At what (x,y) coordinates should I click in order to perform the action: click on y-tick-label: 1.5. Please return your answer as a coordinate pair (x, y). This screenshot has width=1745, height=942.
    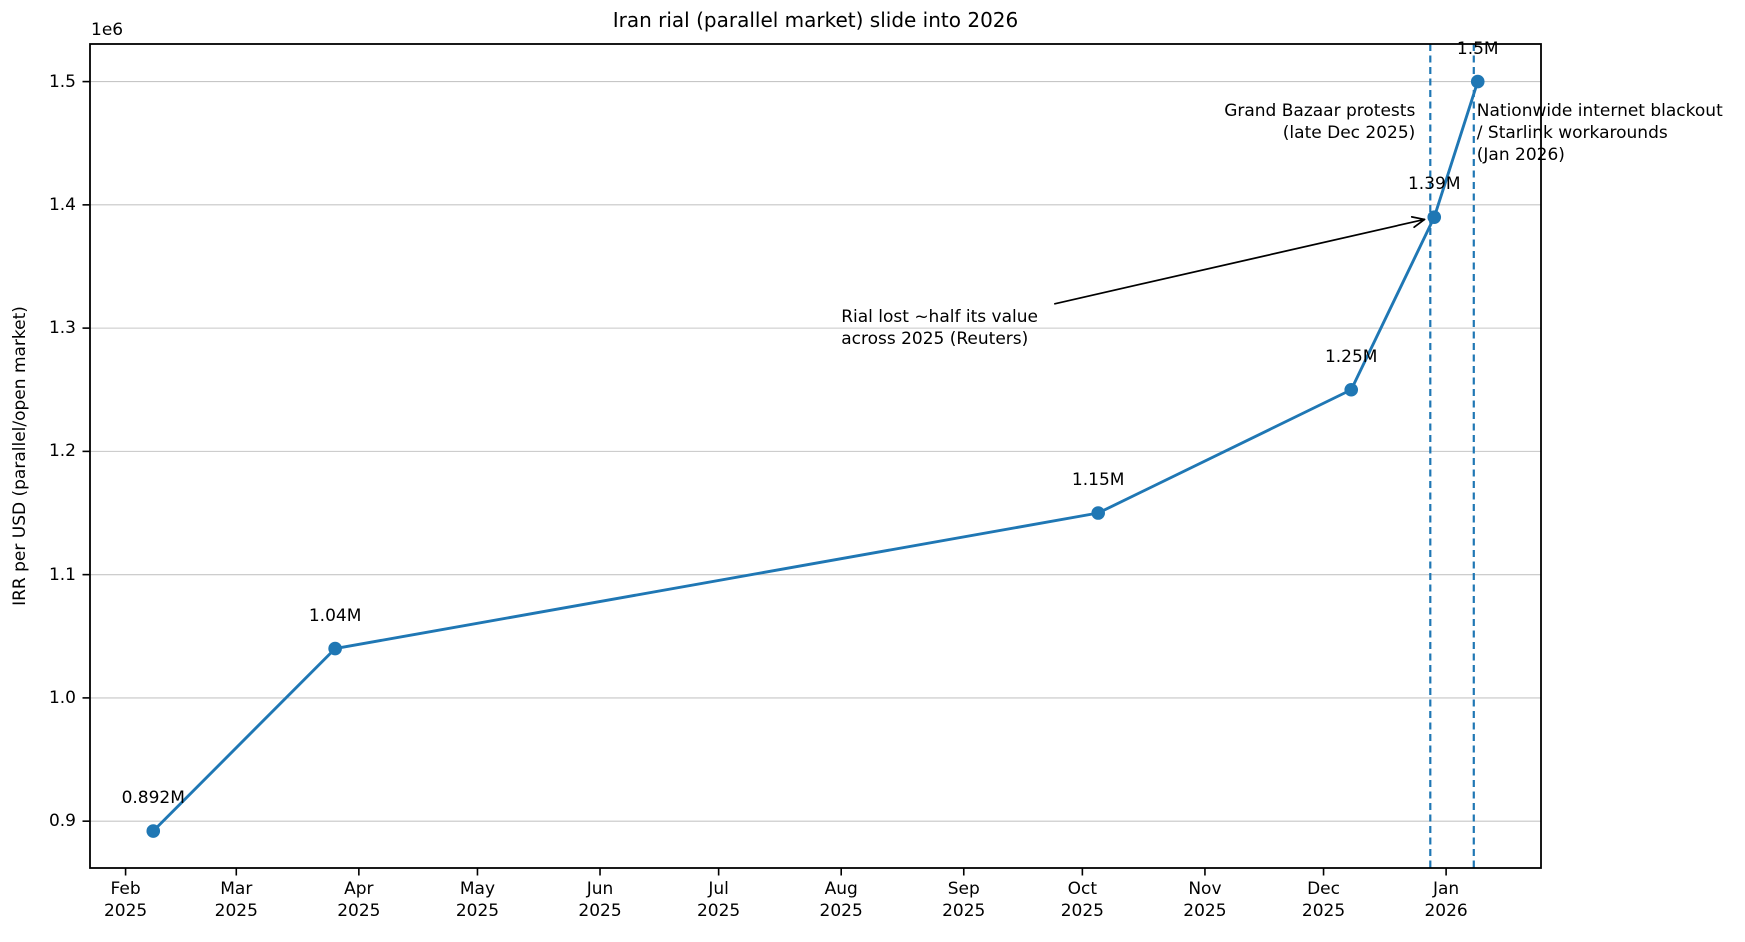
    Looking at the image, I should click on (62, 81).